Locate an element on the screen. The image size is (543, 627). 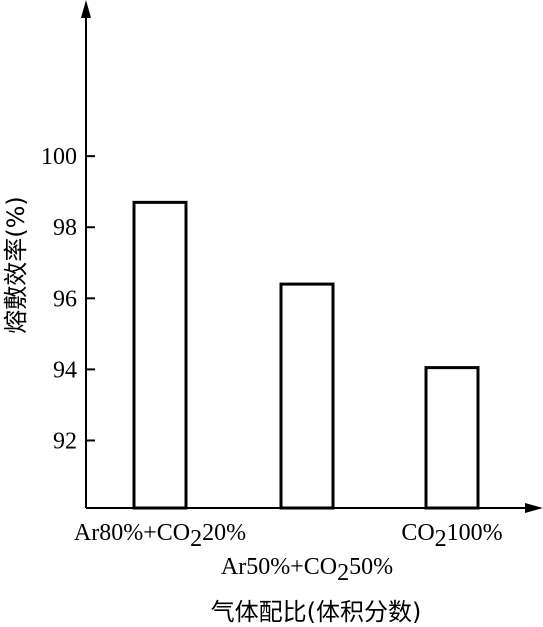
y-ticks: 92 94 96 98 100 is located at coordinates (68, 299).